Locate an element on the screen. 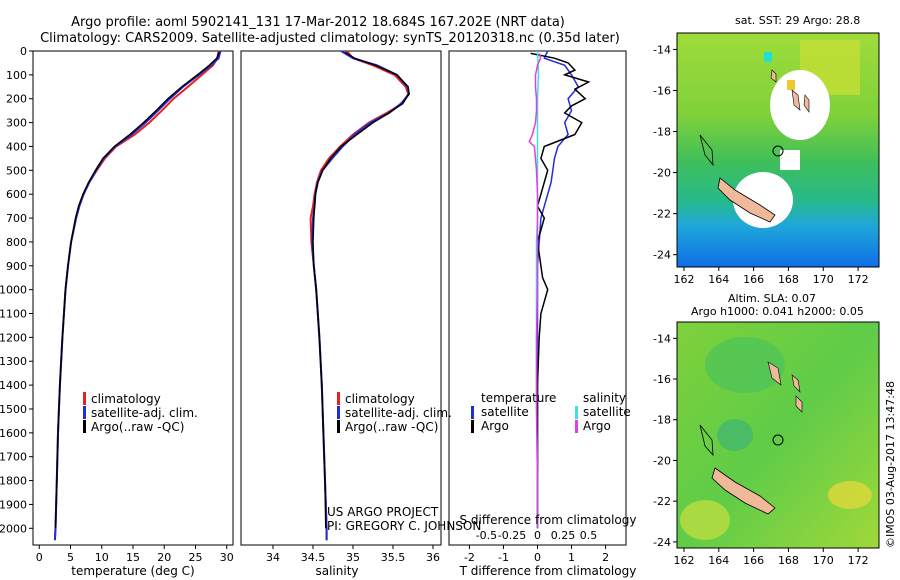 The height and width of the screenshot is (580, 900). lon-tick-label: 166 is located at coordinates (753, 560).